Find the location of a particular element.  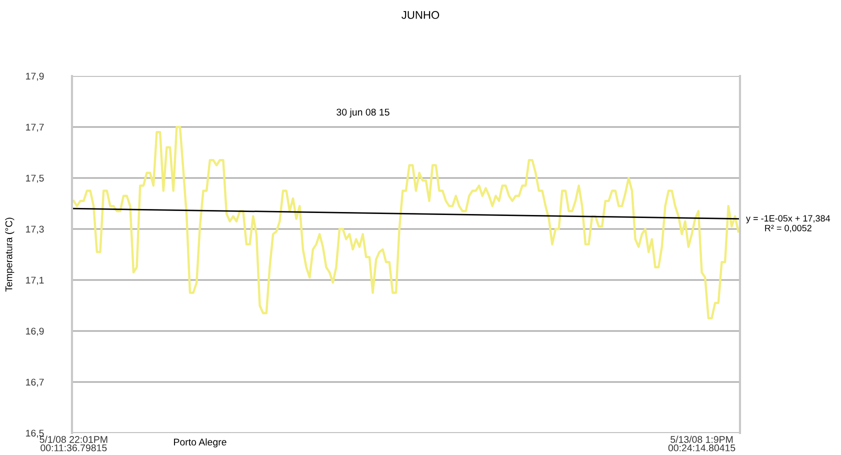

x-tick-label: 5/13/08 1:9PM 00:24:14.80415 is located at coordinates (702, 444).